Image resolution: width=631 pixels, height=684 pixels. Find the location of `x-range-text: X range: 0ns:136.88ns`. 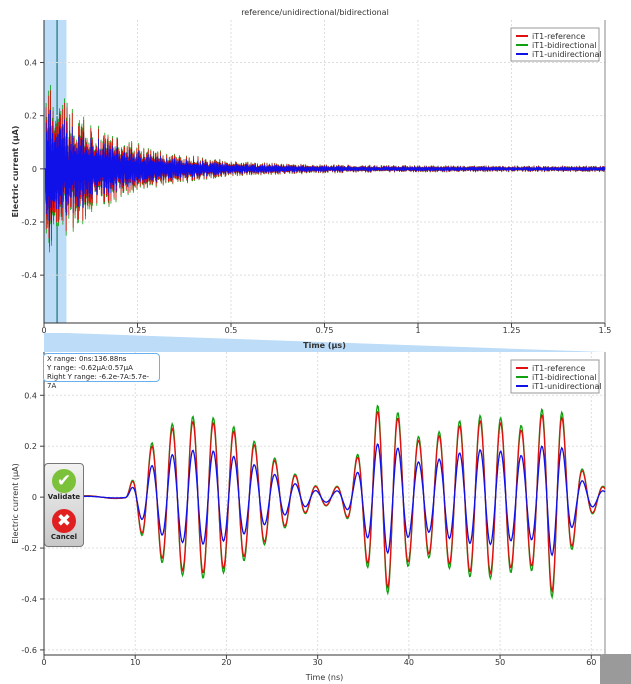

x-range-text: X range: 0ns:136.88ns is located at coordinates (87, 359).